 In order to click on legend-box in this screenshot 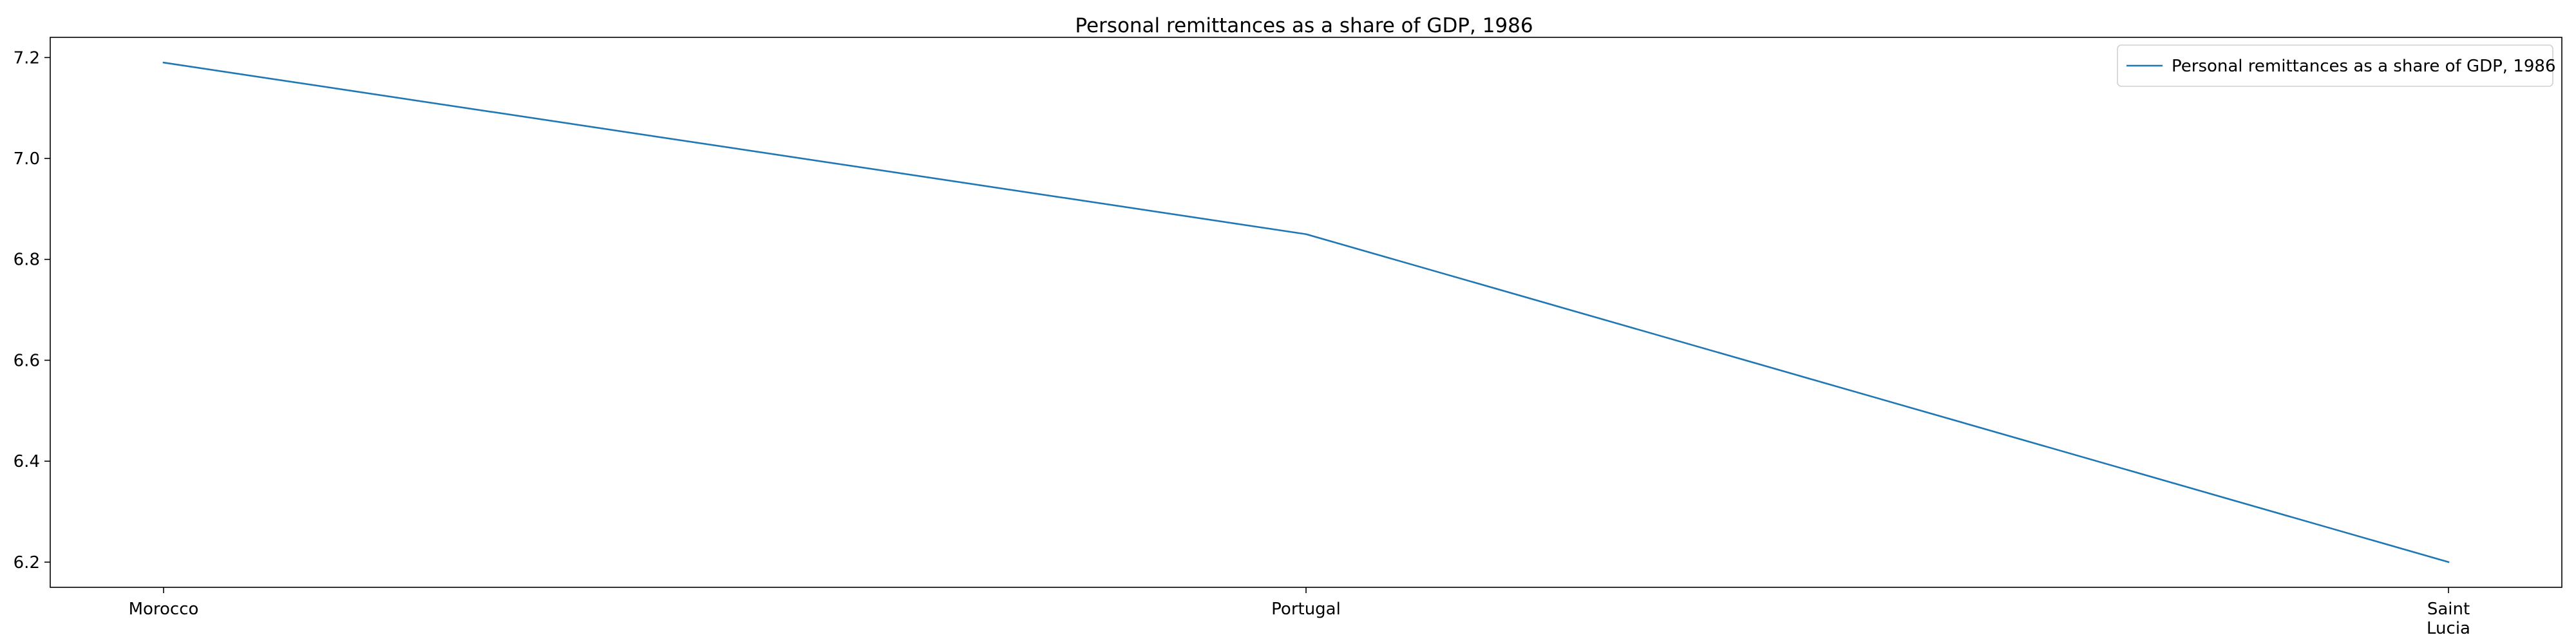, I will do `click(2335, 65)`.